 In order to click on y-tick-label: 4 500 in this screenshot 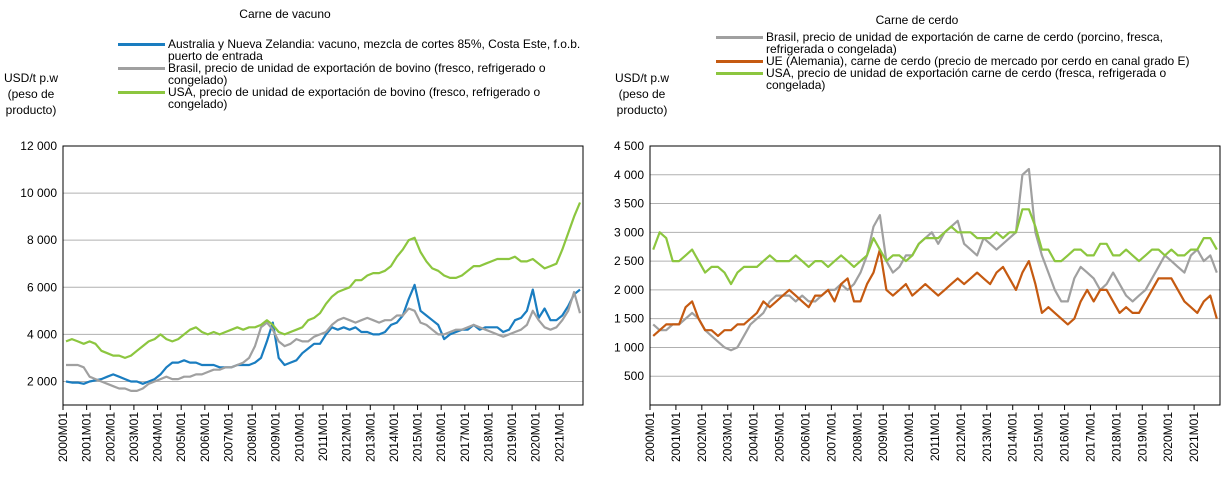, I will do `click(629, 146)`.